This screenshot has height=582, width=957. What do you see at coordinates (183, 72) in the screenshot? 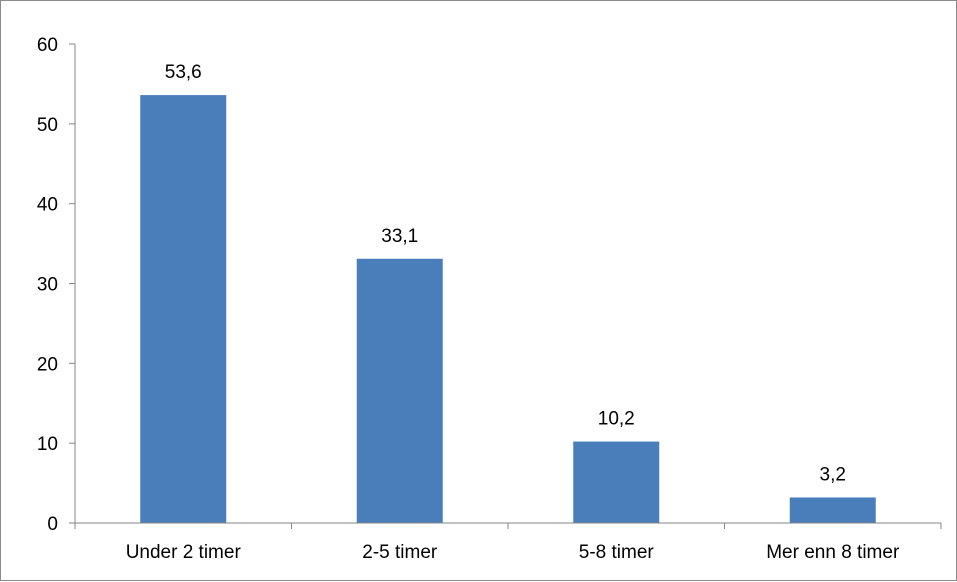
I see `data-label: 53,6` at bounding box center [183, 72].